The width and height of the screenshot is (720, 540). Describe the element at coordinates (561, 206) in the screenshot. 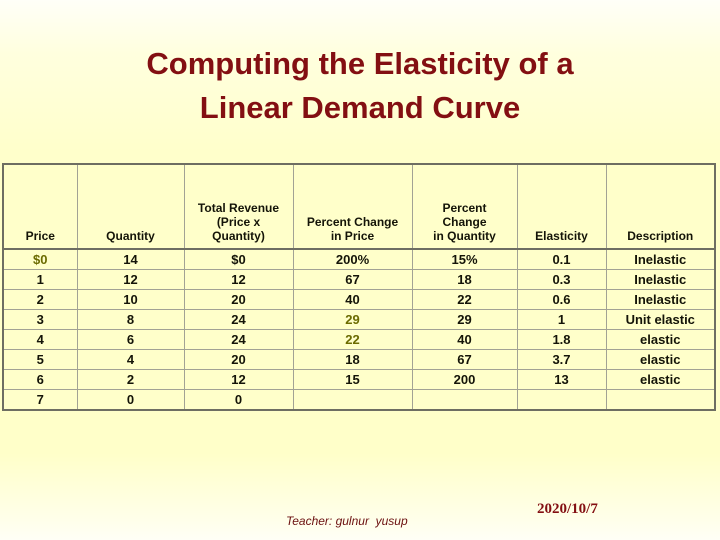

I see `column-header-elasticity: Elasticity` at that location.